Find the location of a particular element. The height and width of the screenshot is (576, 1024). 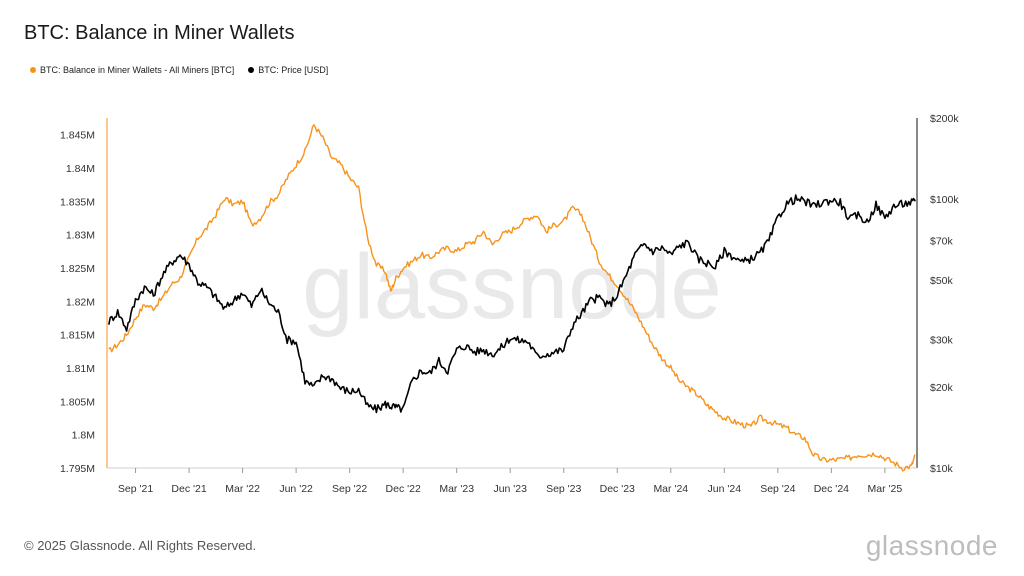

glassnode-logo: glassnode is located at coordinates (931, 545).